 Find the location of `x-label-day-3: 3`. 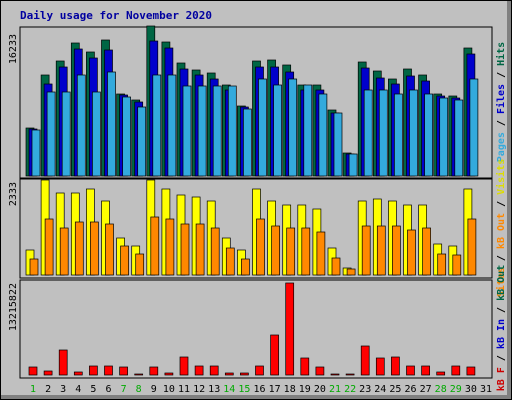

x-label-day-3: 3 is located at coordinates (63, 389).